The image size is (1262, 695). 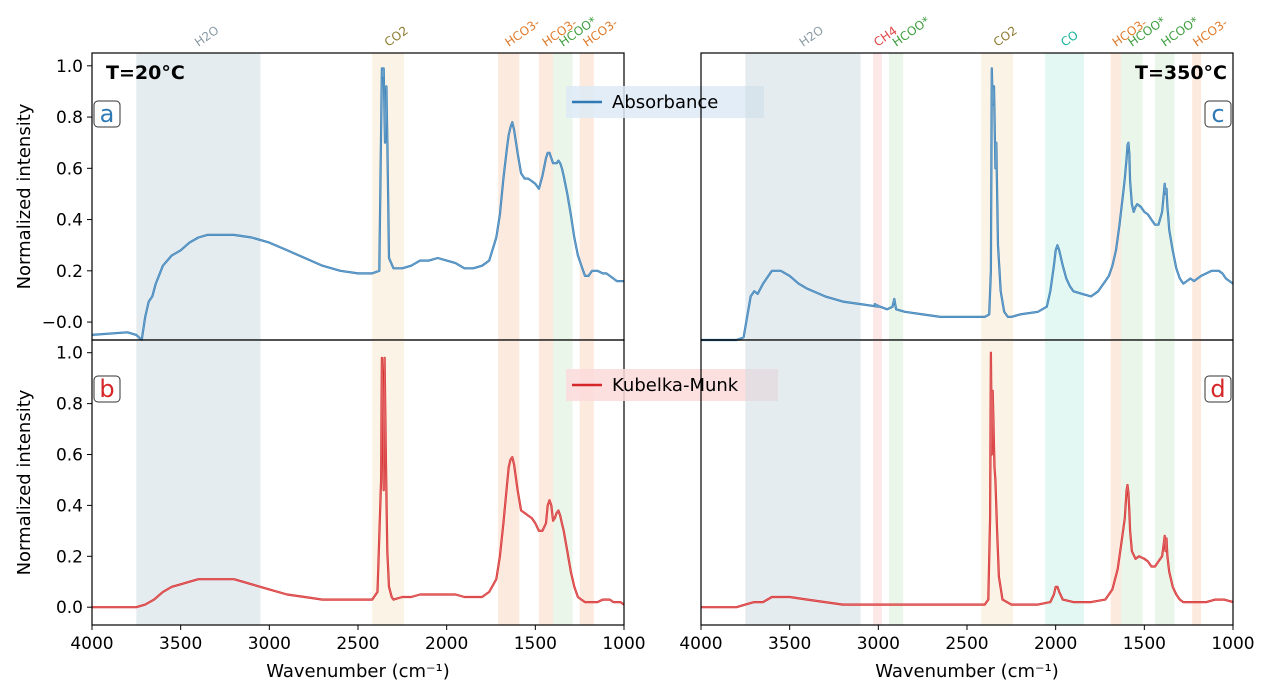 I want to click on panel-letter: b, so click(x=106, y=389).